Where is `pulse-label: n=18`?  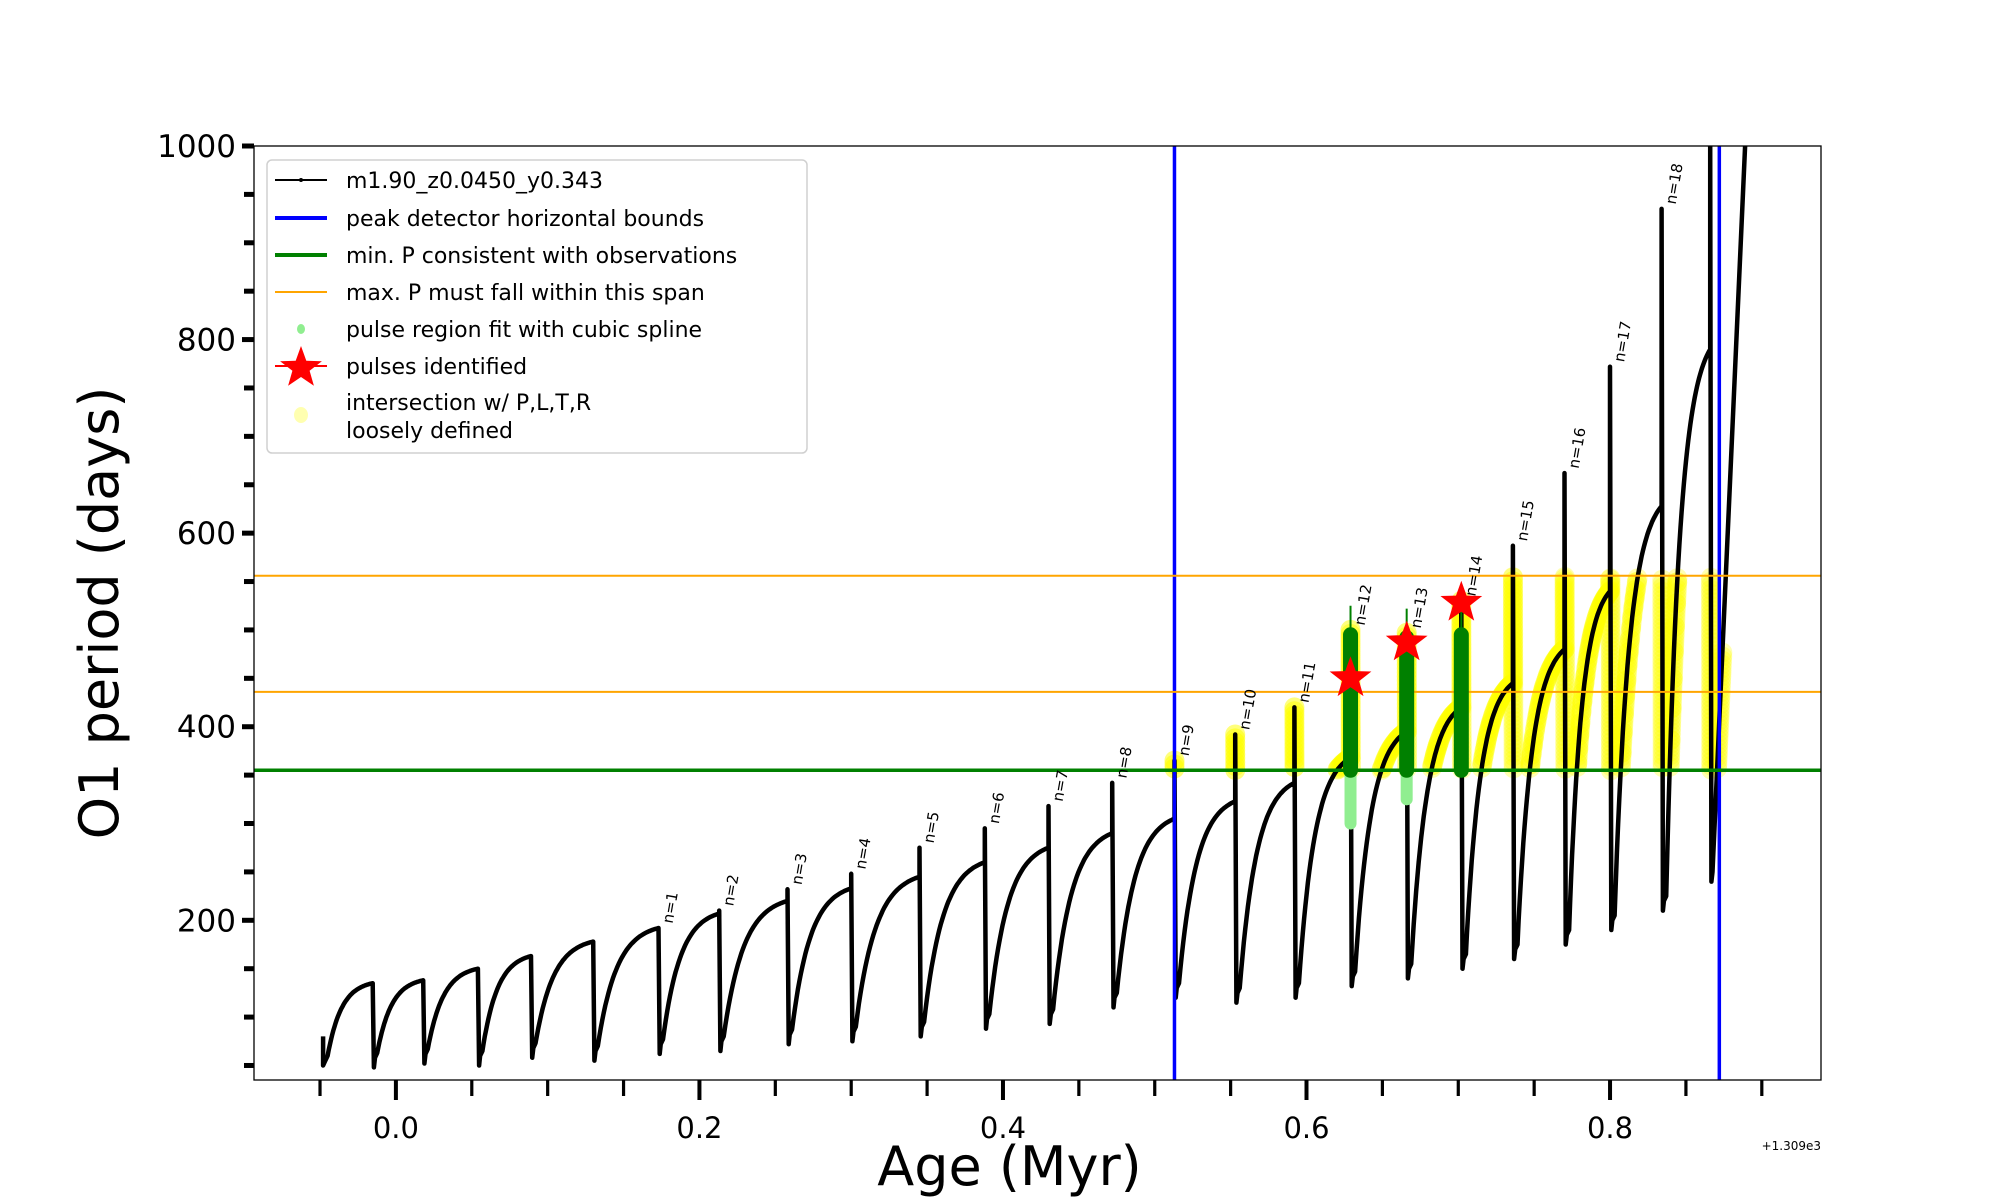 pulse-label: n=18 is located at coordinates (1674, 184).